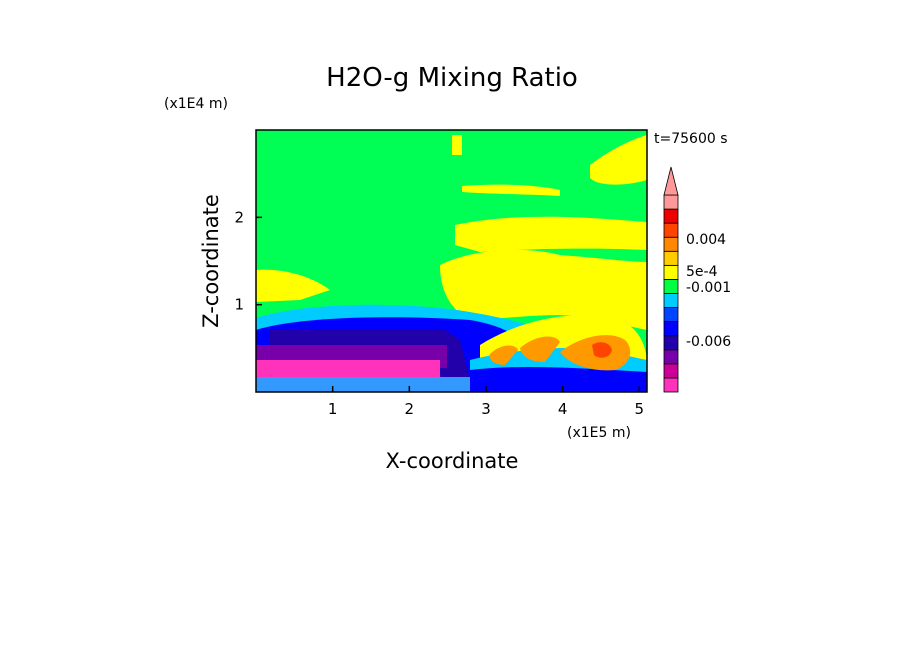  I want to click on colorbar-extend-arrow, so click(671, 181).